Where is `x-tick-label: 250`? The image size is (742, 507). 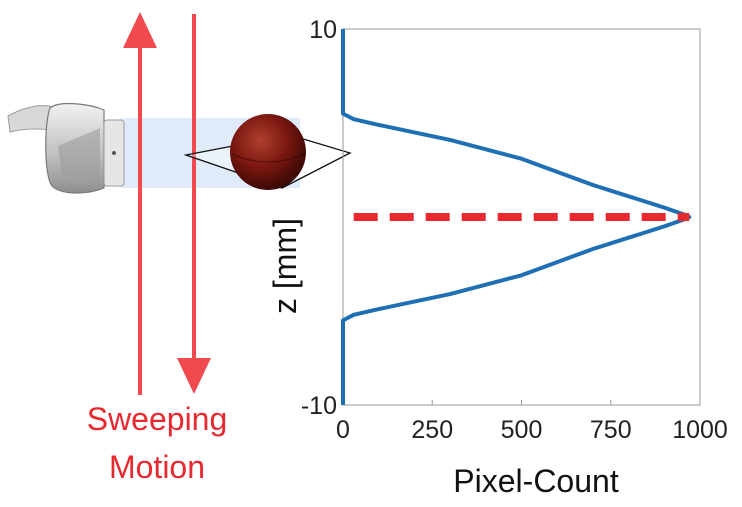
x-tick-label: 250 is located at coordinates (432, 430).